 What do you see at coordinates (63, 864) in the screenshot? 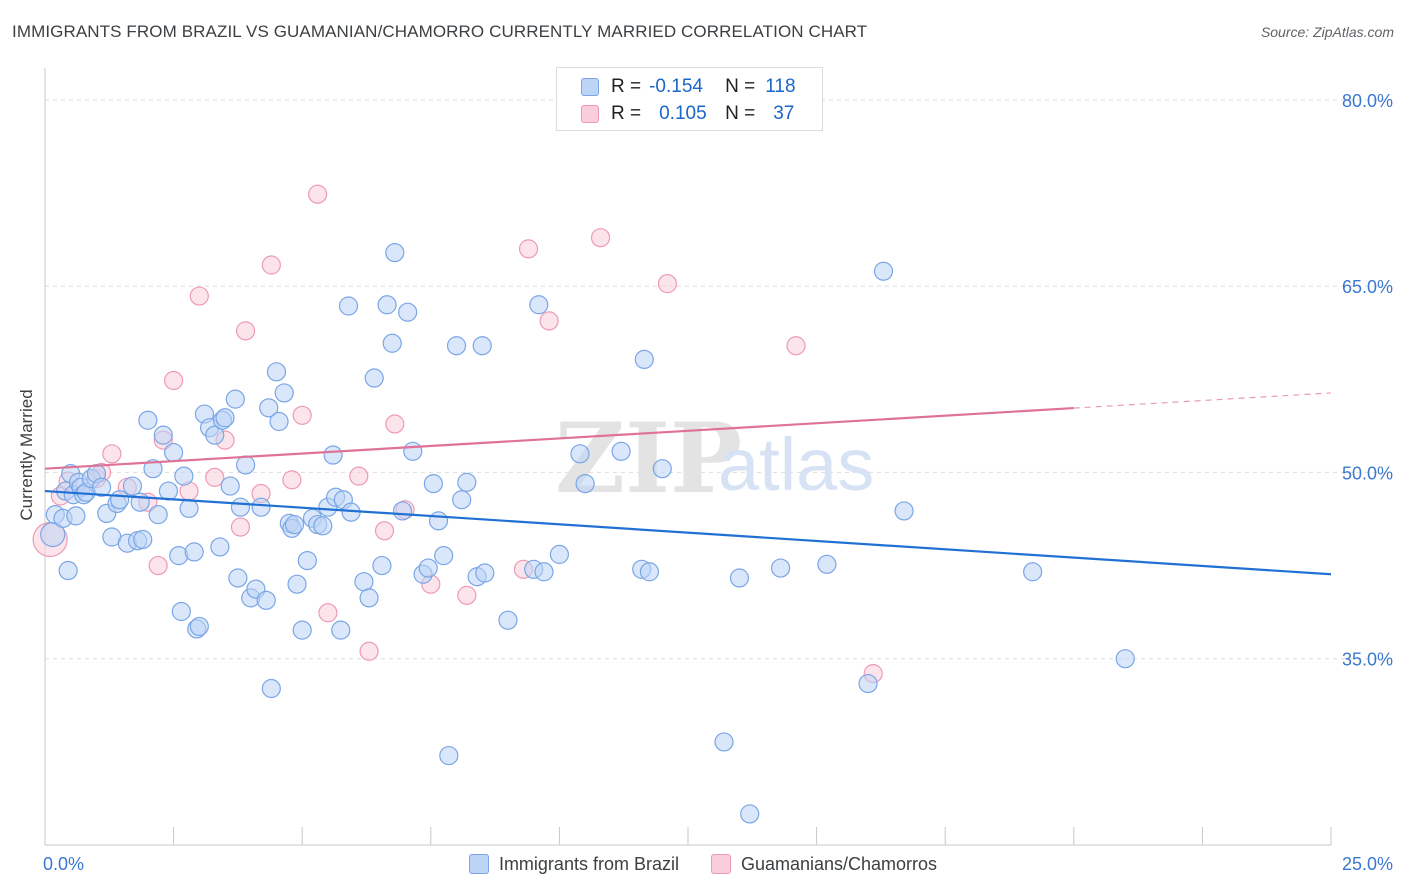
I see `x-tick-label: 0.0%` at bounding box center [63, 864].